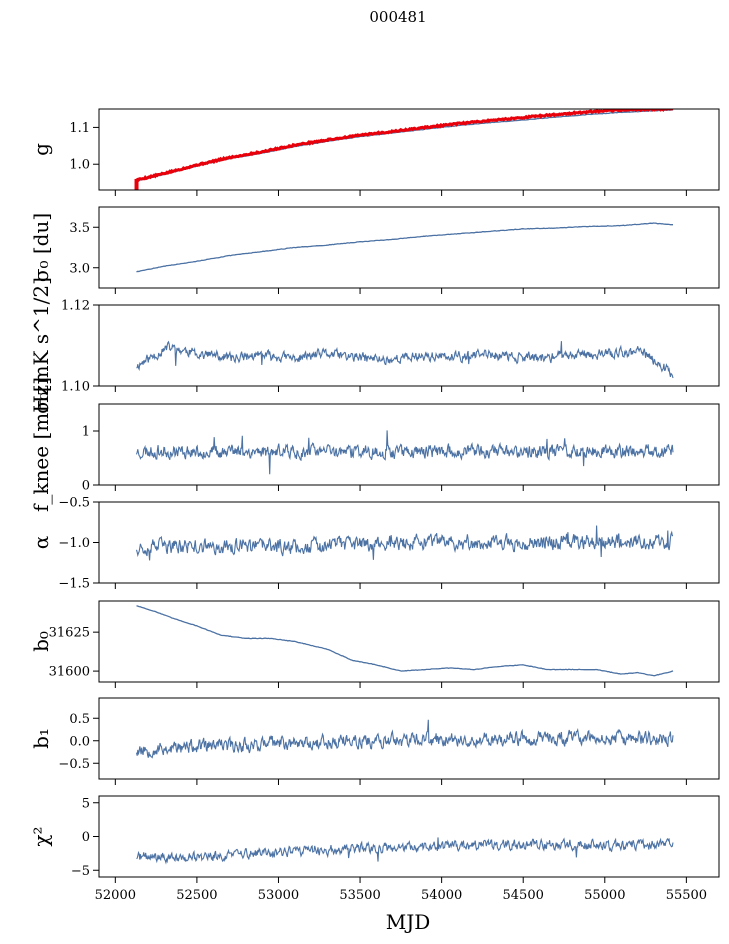 The width and height of the screenshot is (729, 944). Describe the element at coordinates (86, 432) in the screenshot. I see `y-tick-label: 1` at that location.